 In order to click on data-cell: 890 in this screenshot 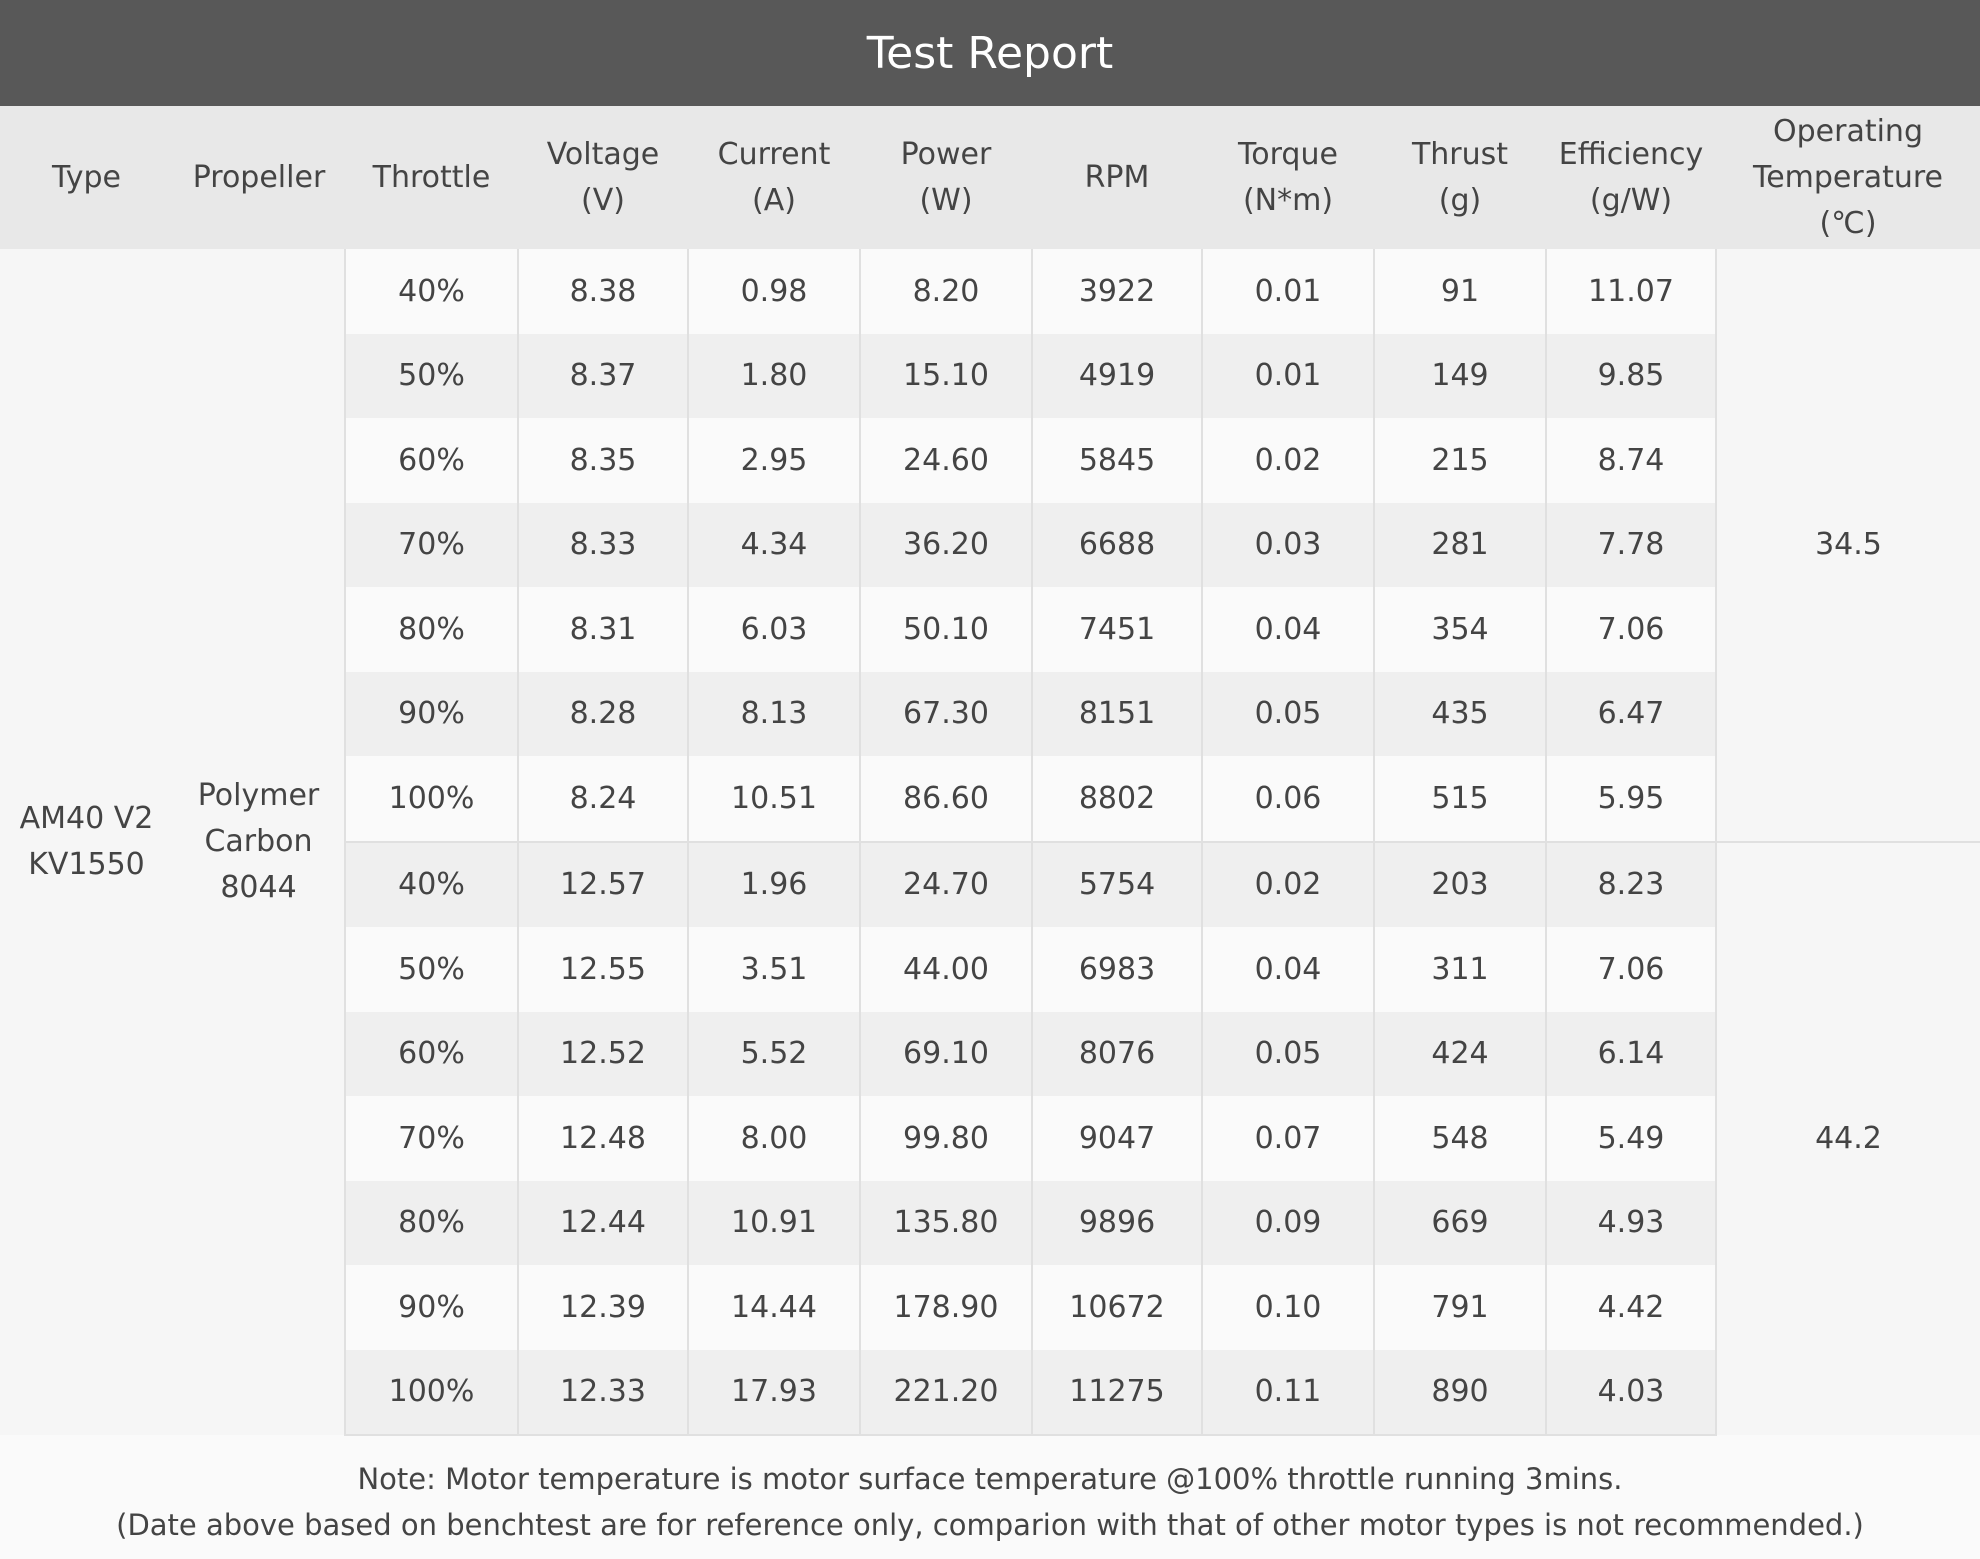, I will do `click(1459, 1392)`.